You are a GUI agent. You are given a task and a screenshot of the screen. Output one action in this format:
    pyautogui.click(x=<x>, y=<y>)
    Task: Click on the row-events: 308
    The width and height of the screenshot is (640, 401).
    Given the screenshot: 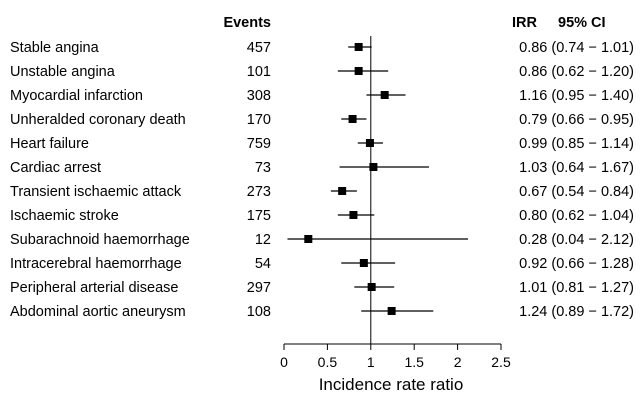 What is the action you would take?
    pyautogui.click(x=259, y=96)
    